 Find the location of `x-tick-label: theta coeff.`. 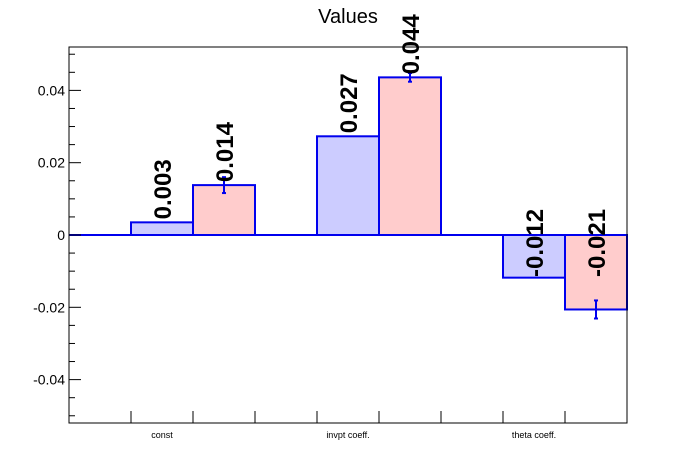

x-tick-label: theta coeff. is located at coordinates (534, 435).